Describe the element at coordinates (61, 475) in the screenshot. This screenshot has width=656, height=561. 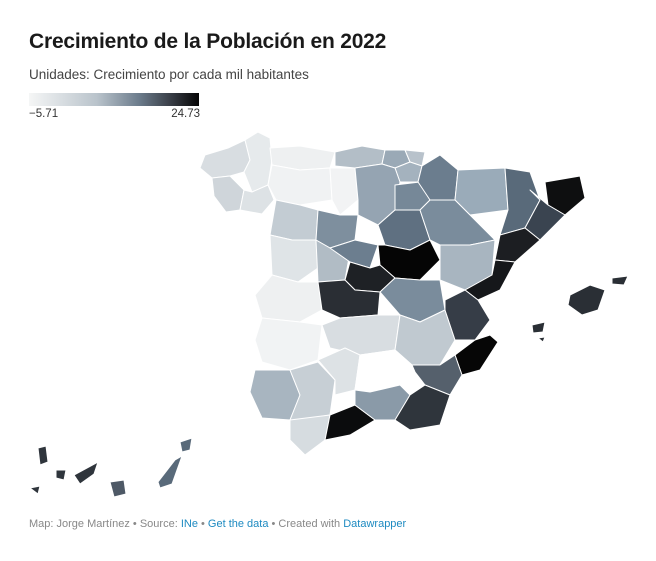
I see `island-la-gomera` at that location.